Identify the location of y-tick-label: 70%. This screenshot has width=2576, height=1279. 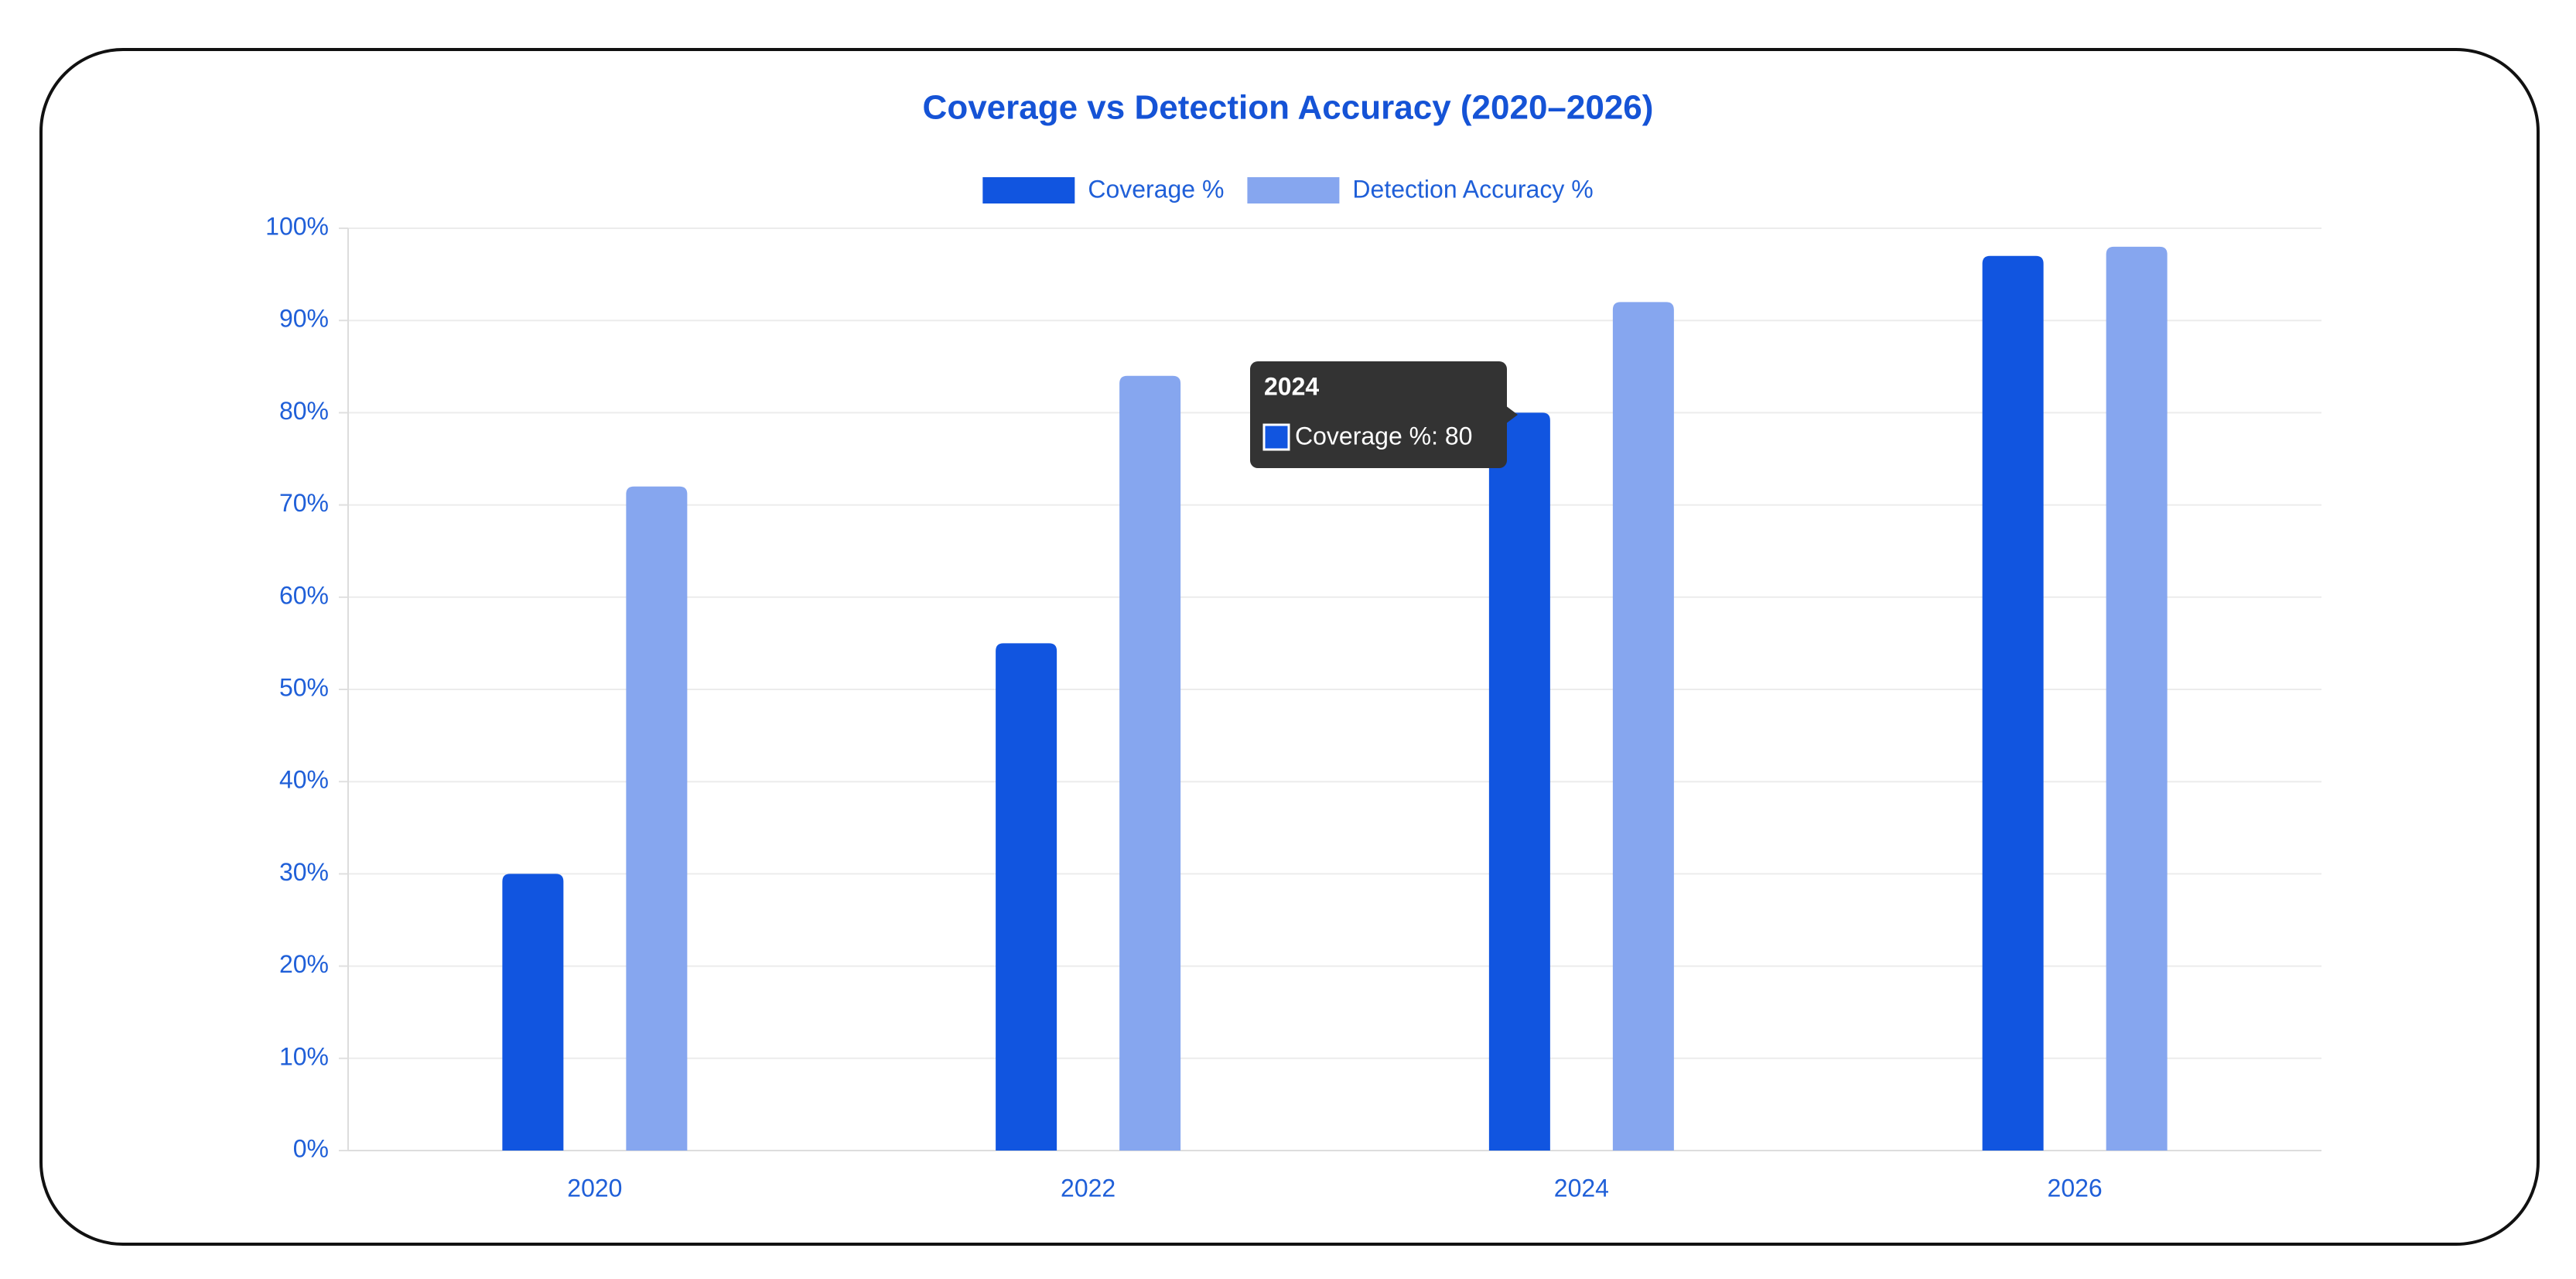
(304, 503).